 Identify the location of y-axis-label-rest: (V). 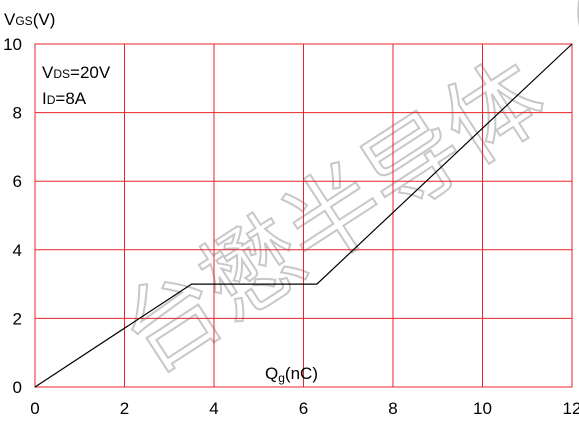
(44, 19).